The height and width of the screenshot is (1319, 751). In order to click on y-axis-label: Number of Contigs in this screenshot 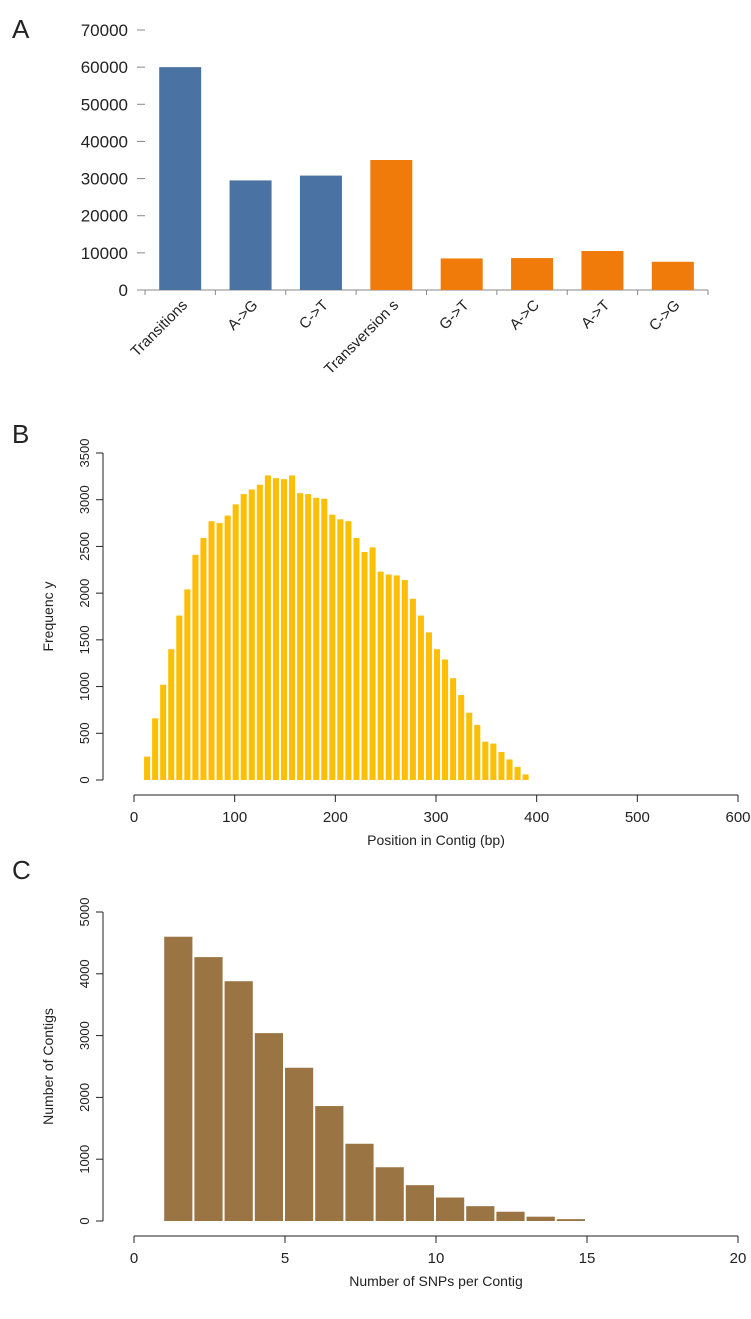, I will do `click(48, 1066)`.